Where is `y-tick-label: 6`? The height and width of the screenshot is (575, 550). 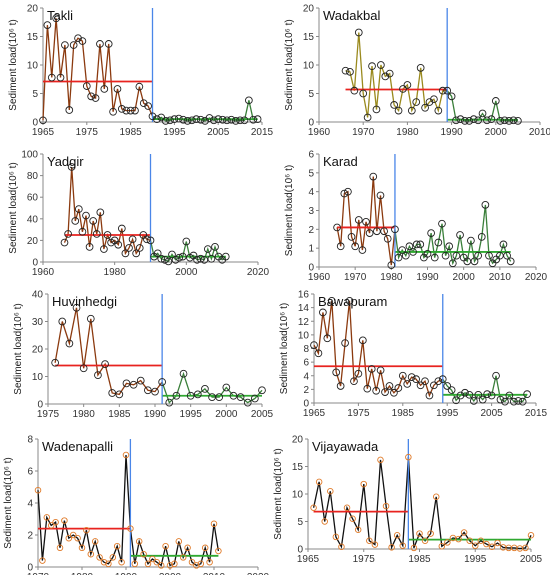 y-tick-label: 6 is located at coordinates (306, 363).